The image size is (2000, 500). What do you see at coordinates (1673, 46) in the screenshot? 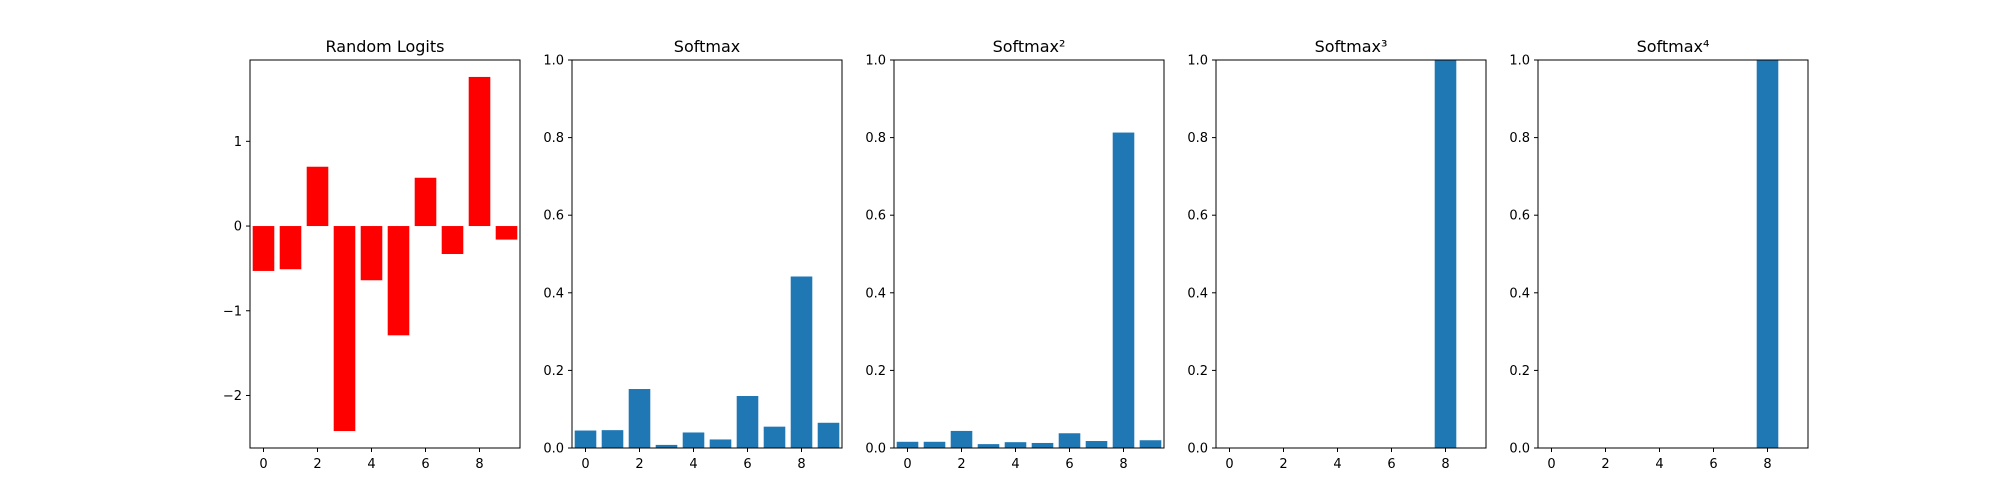
I see `chart-title: Softmax⁴` at bounding box center [1673, 46].